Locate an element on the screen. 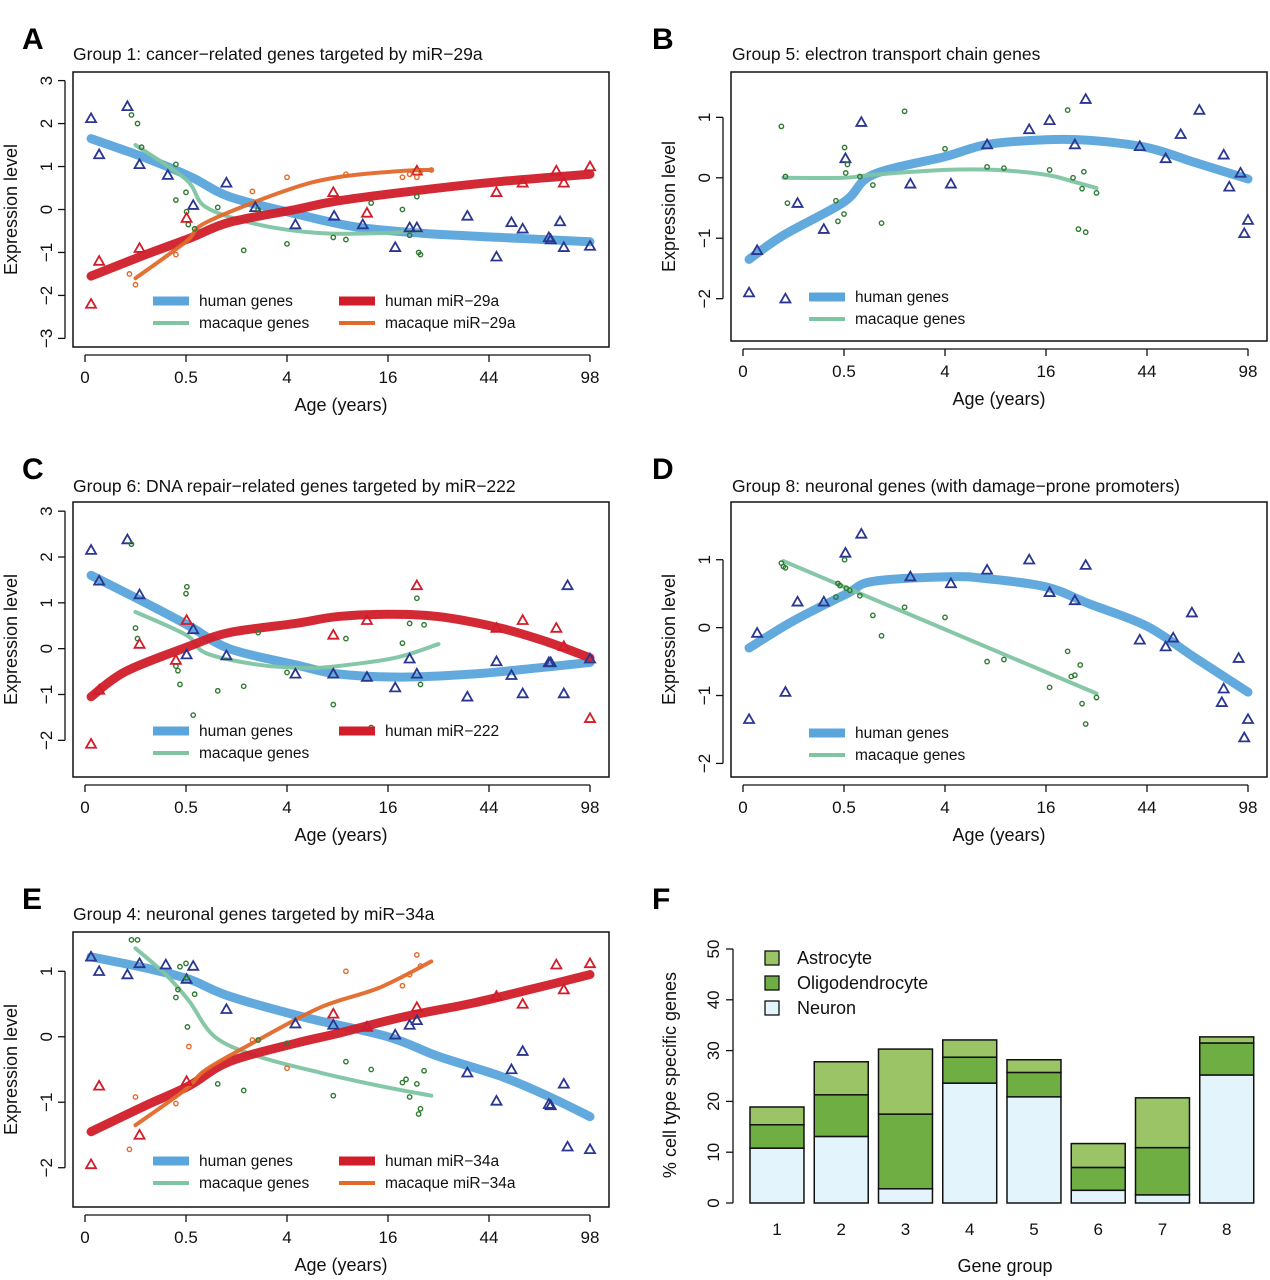 This screenshot has width=1270, height=1280. plot-frame is located at coordinates (341, 639).